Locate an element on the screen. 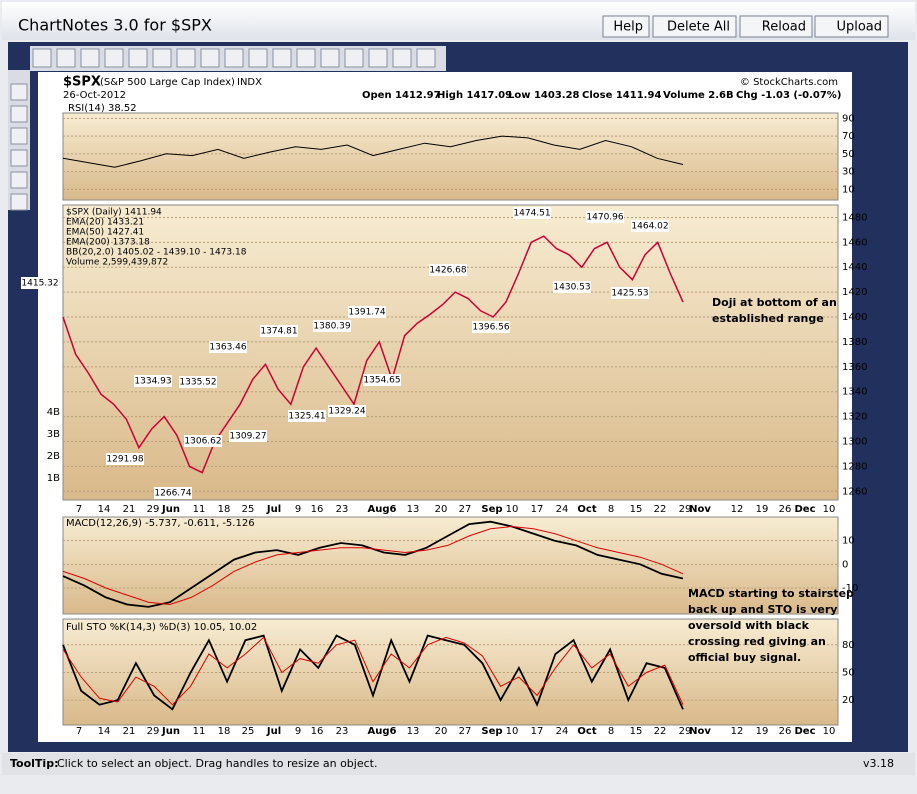 The height and width of the screenshot is (794, 917). x-tick-label: 10 is located at coordinates (829, 731).